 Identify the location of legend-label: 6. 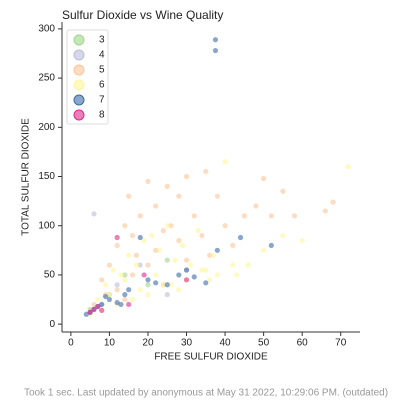
(102, 85).